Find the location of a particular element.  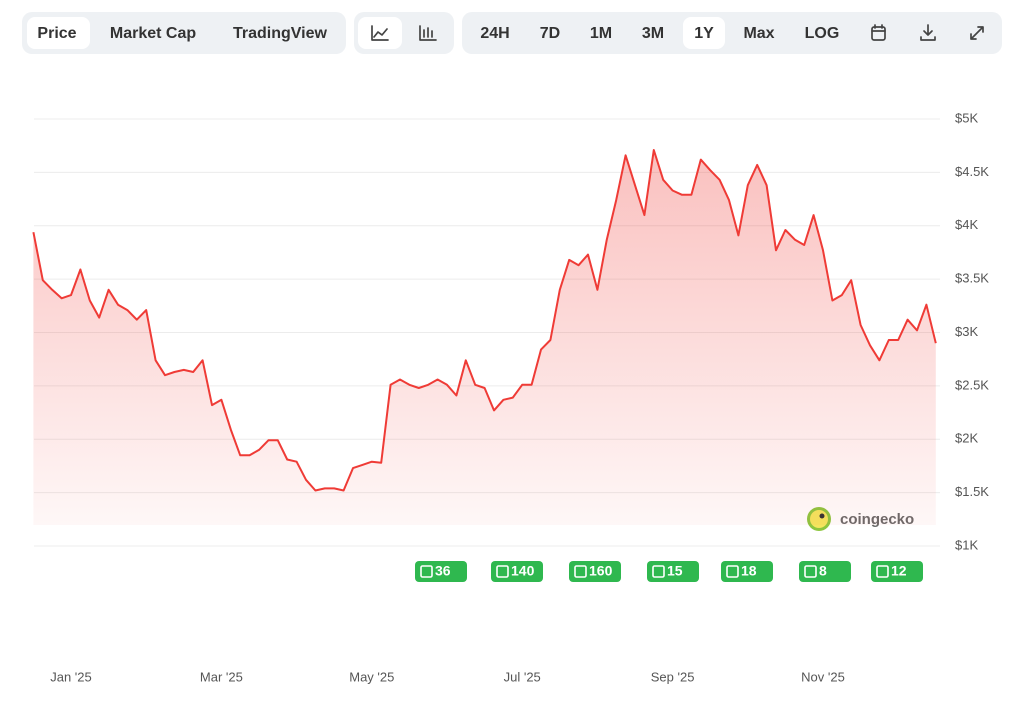

fullscreen-icon is located at coordinates (977, 33).